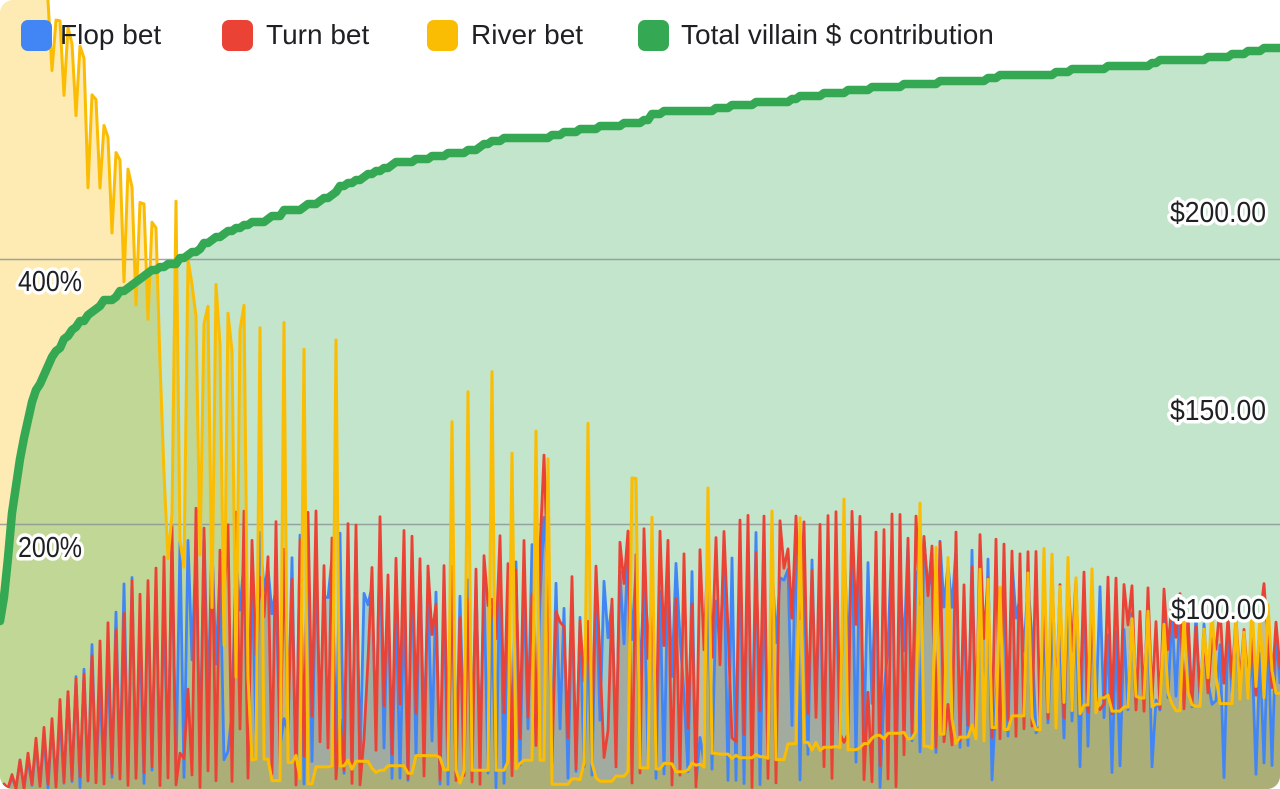 This screenshot has height=789, width=1280. Describe the element at coordinates (1218, 610) in the screenshot. I see `svg-text: $100.00` at that location.